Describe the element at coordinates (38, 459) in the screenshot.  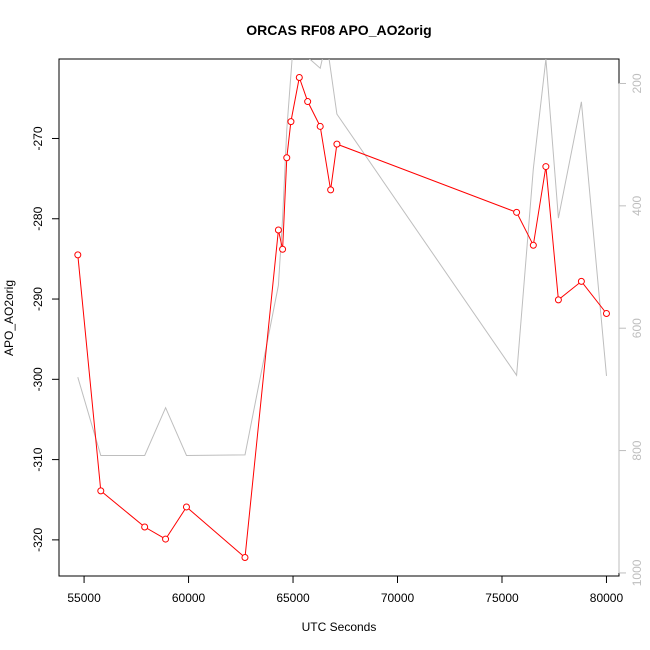
I see `y-tick-label: -310` at that location.